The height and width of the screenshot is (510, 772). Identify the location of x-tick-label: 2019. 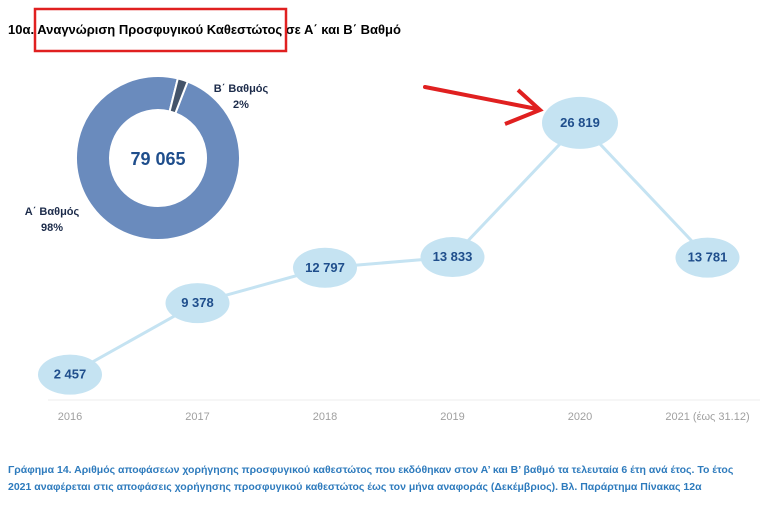
(452, 417).